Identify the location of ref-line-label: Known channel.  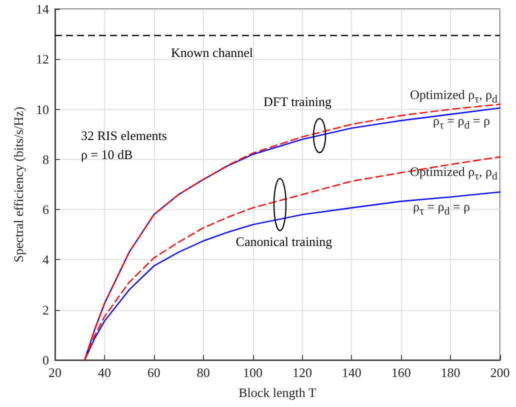
(212, 52).